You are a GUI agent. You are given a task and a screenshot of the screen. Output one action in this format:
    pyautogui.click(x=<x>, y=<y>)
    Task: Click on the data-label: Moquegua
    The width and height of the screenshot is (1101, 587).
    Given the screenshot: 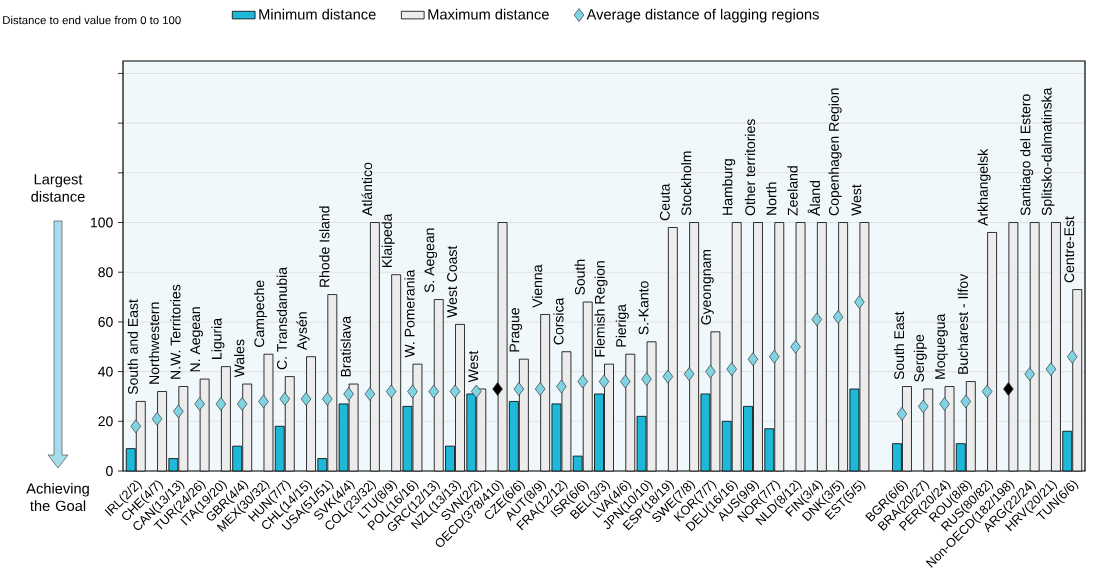 What is the action you would take?
    pyautogui.click(x=941, y=346)
    